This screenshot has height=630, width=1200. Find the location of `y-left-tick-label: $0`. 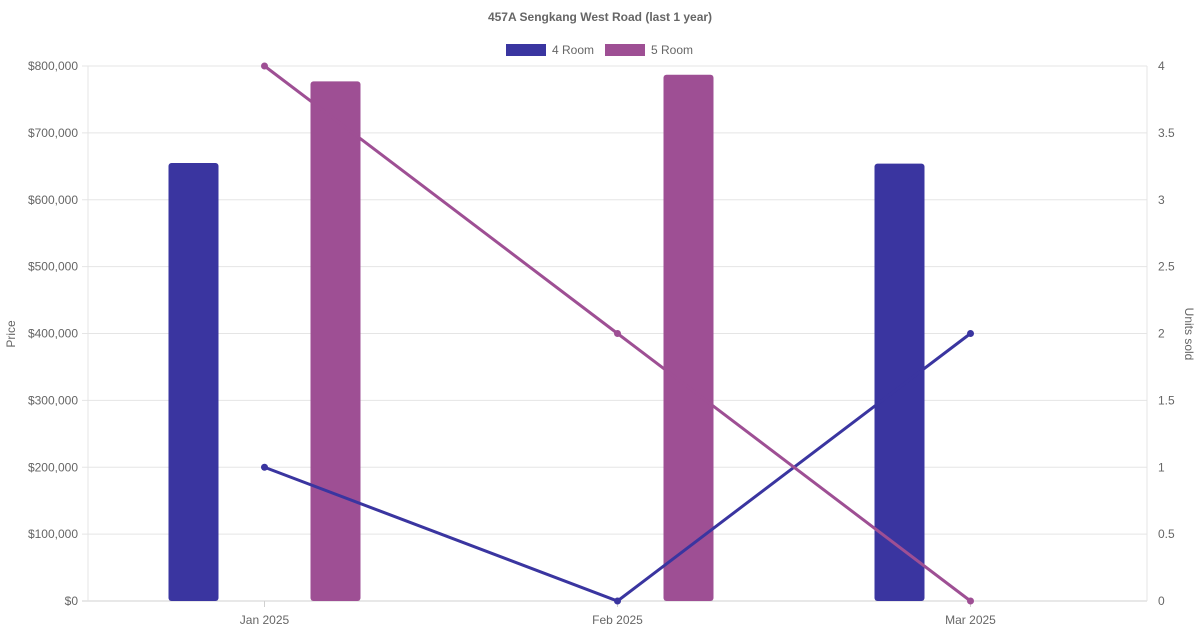

y-left-tick-label: $0 is located at coordinates (72, 601).